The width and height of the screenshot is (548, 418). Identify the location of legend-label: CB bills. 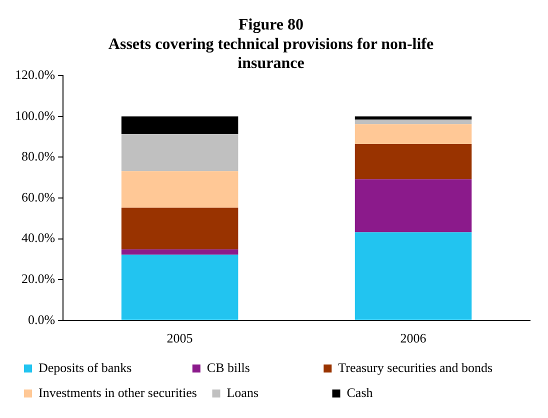
(259, 367).